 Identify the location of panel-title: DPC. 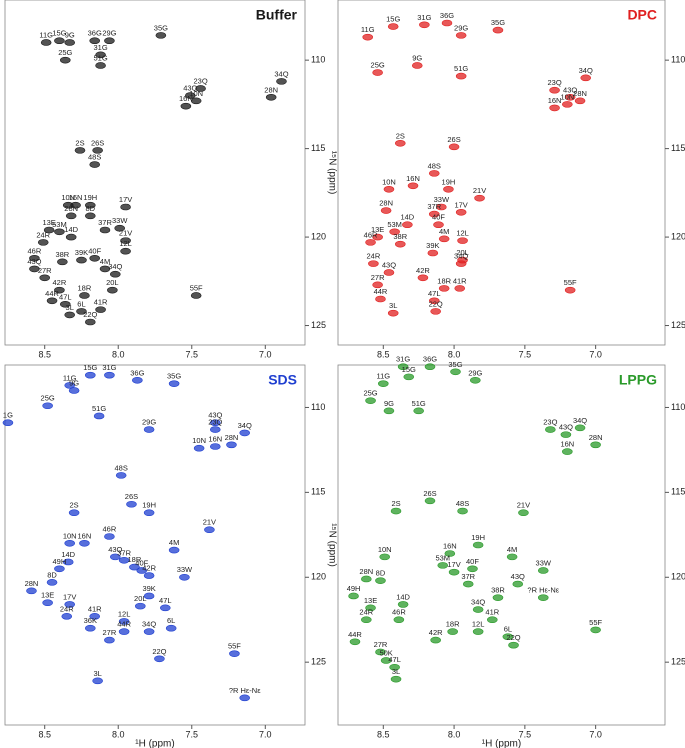
(642, 15).